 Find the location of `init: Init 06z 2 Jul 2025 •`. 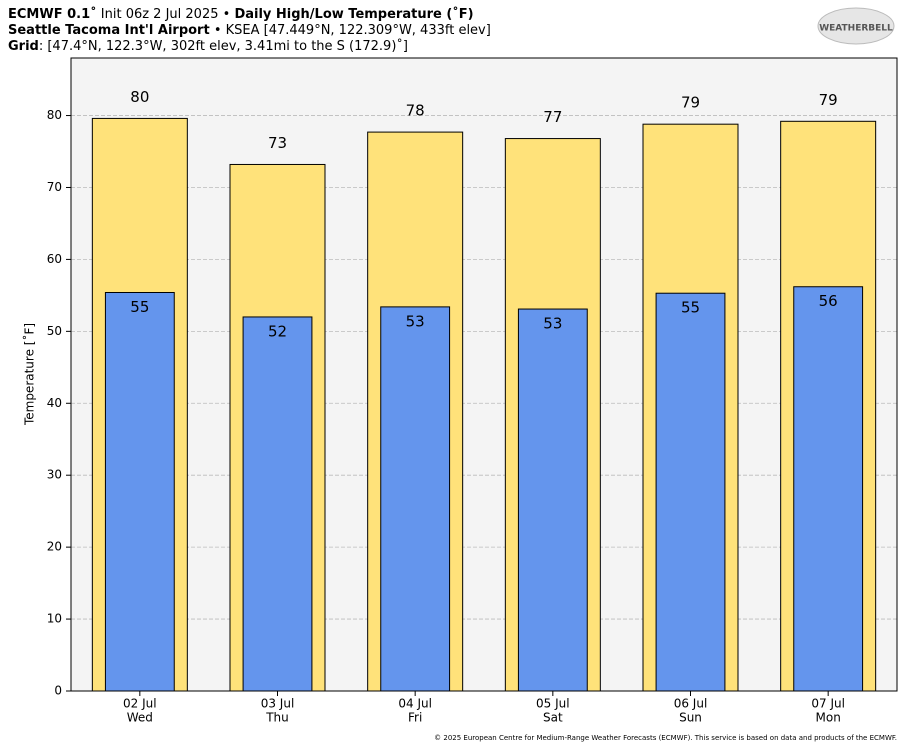

init: Init 06z 2 Jul 2025 • is located at coordinates (166, 14).